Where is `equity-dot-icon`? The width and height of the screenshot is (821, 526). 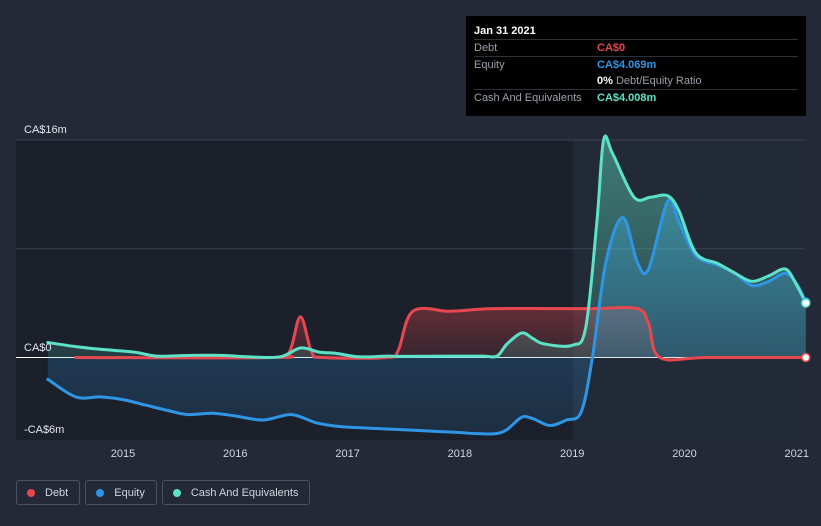
equity-dot-icon is located at coordinates (100, 492).